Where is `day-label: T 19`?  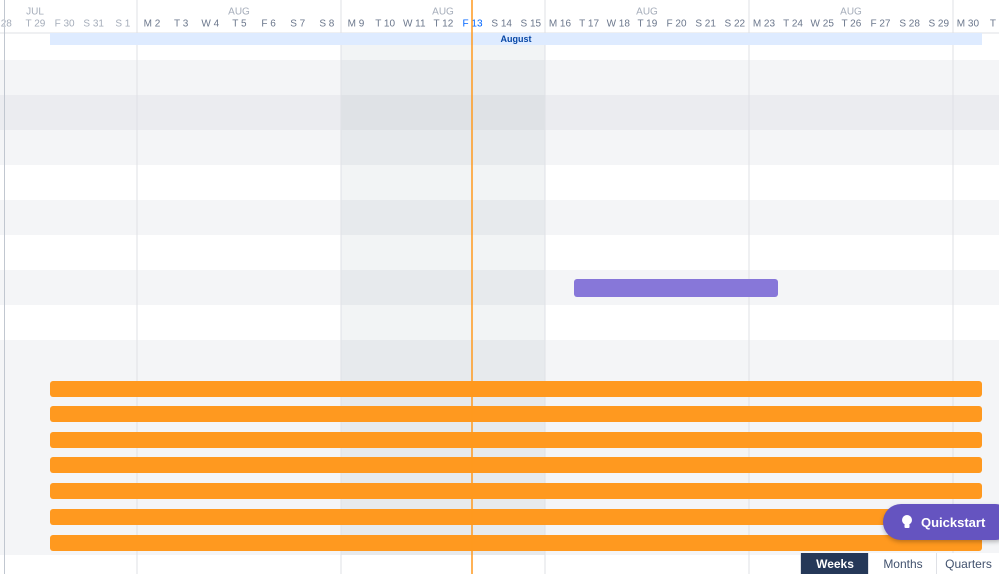
day-label: T 19 is located at coordinates (647, 24).